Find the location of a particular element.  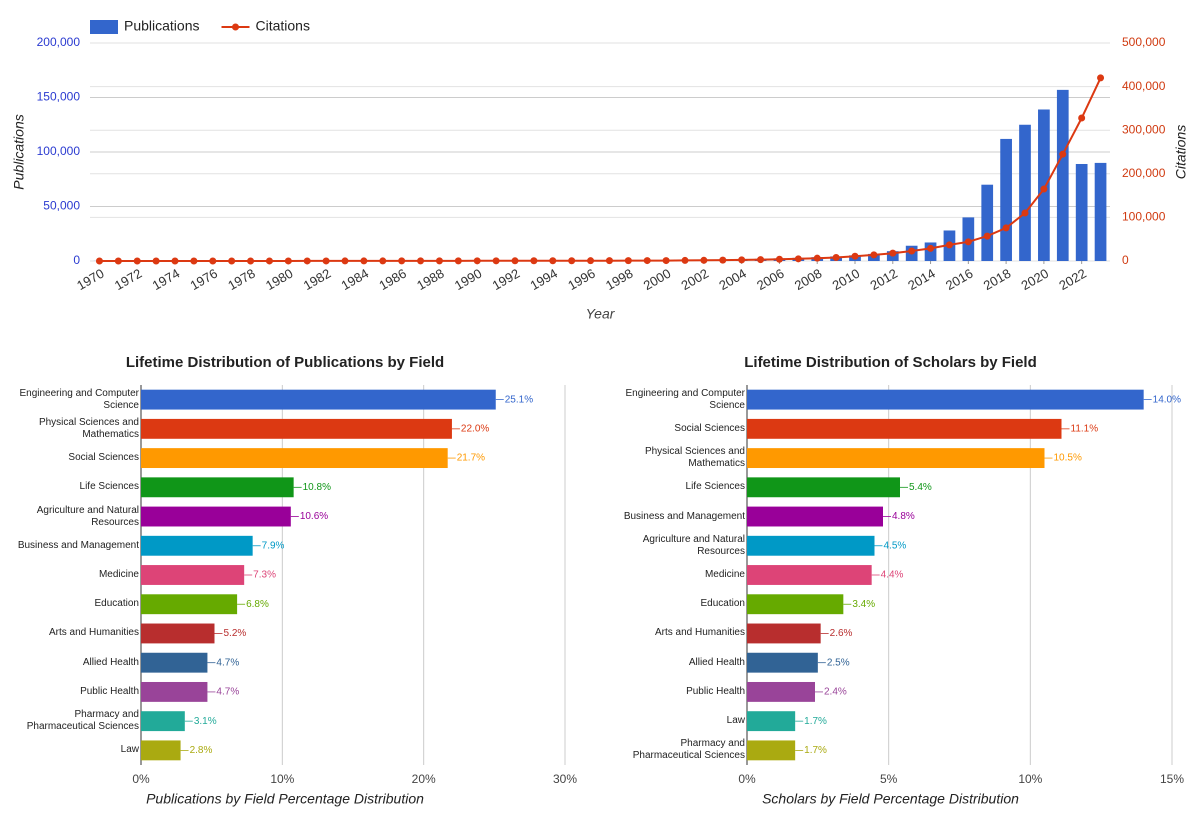

x-tick-label: 2018 is located at coordinates (997, 279).